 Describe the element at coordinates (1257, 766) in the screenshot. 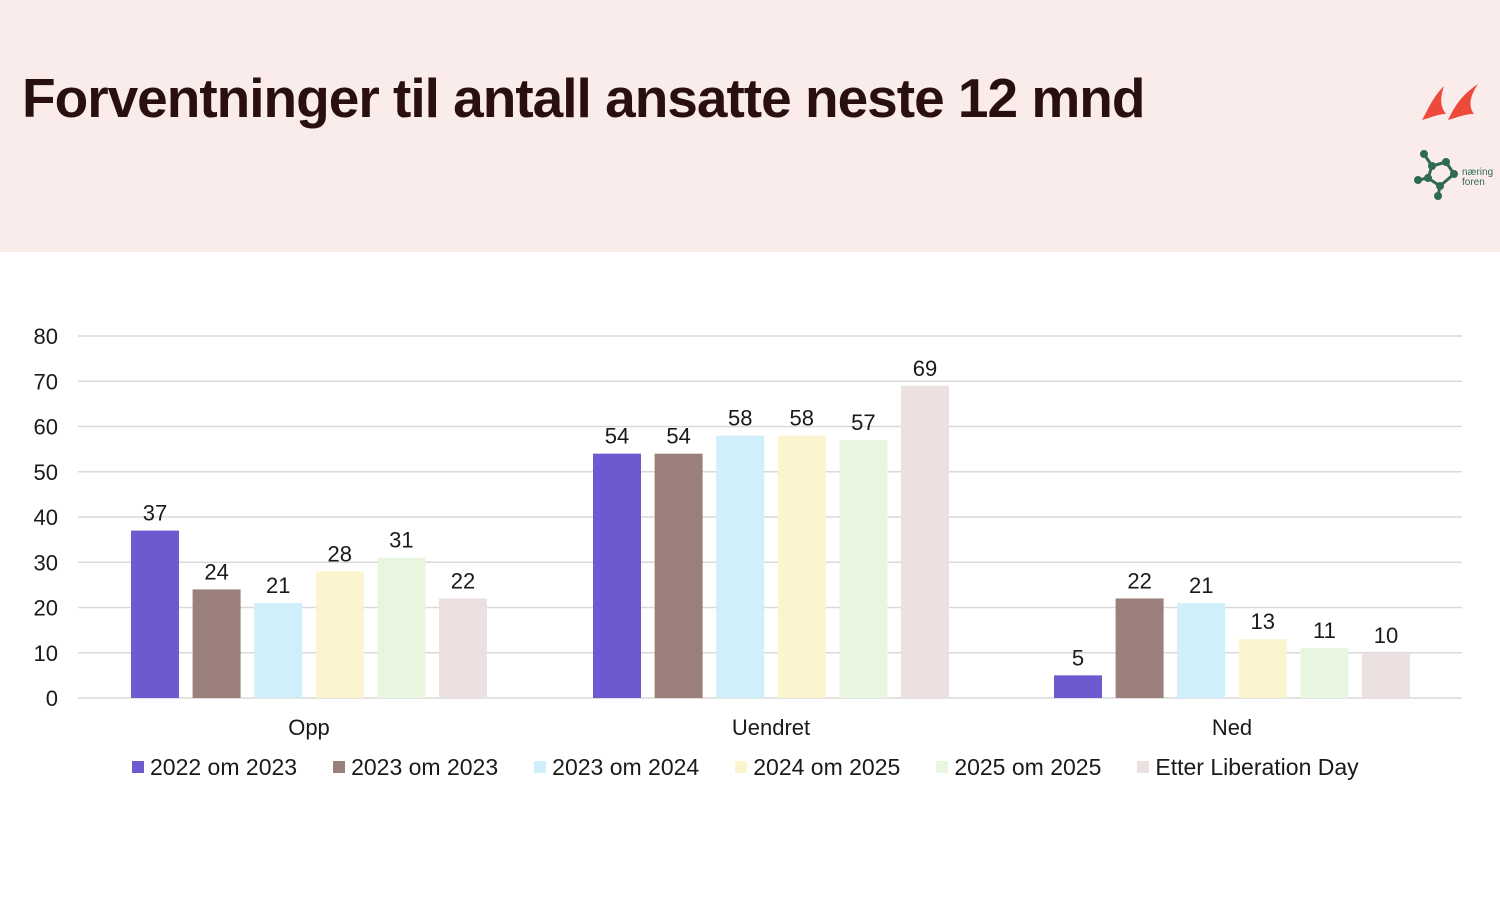

I see `legend-label: Etter Liberation Day` at that location.